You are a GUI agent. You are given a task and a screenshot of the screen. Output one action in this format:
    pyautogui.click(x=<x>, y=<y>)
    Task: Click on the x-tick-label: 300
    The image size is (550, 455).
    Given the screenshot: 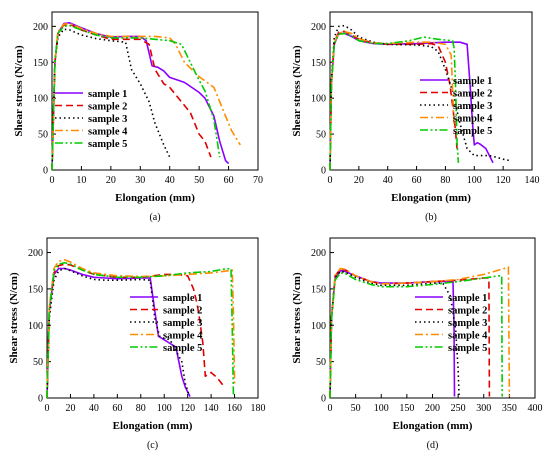 What is the action you would take?
    pyautogui.click(x=483, y=408)
    